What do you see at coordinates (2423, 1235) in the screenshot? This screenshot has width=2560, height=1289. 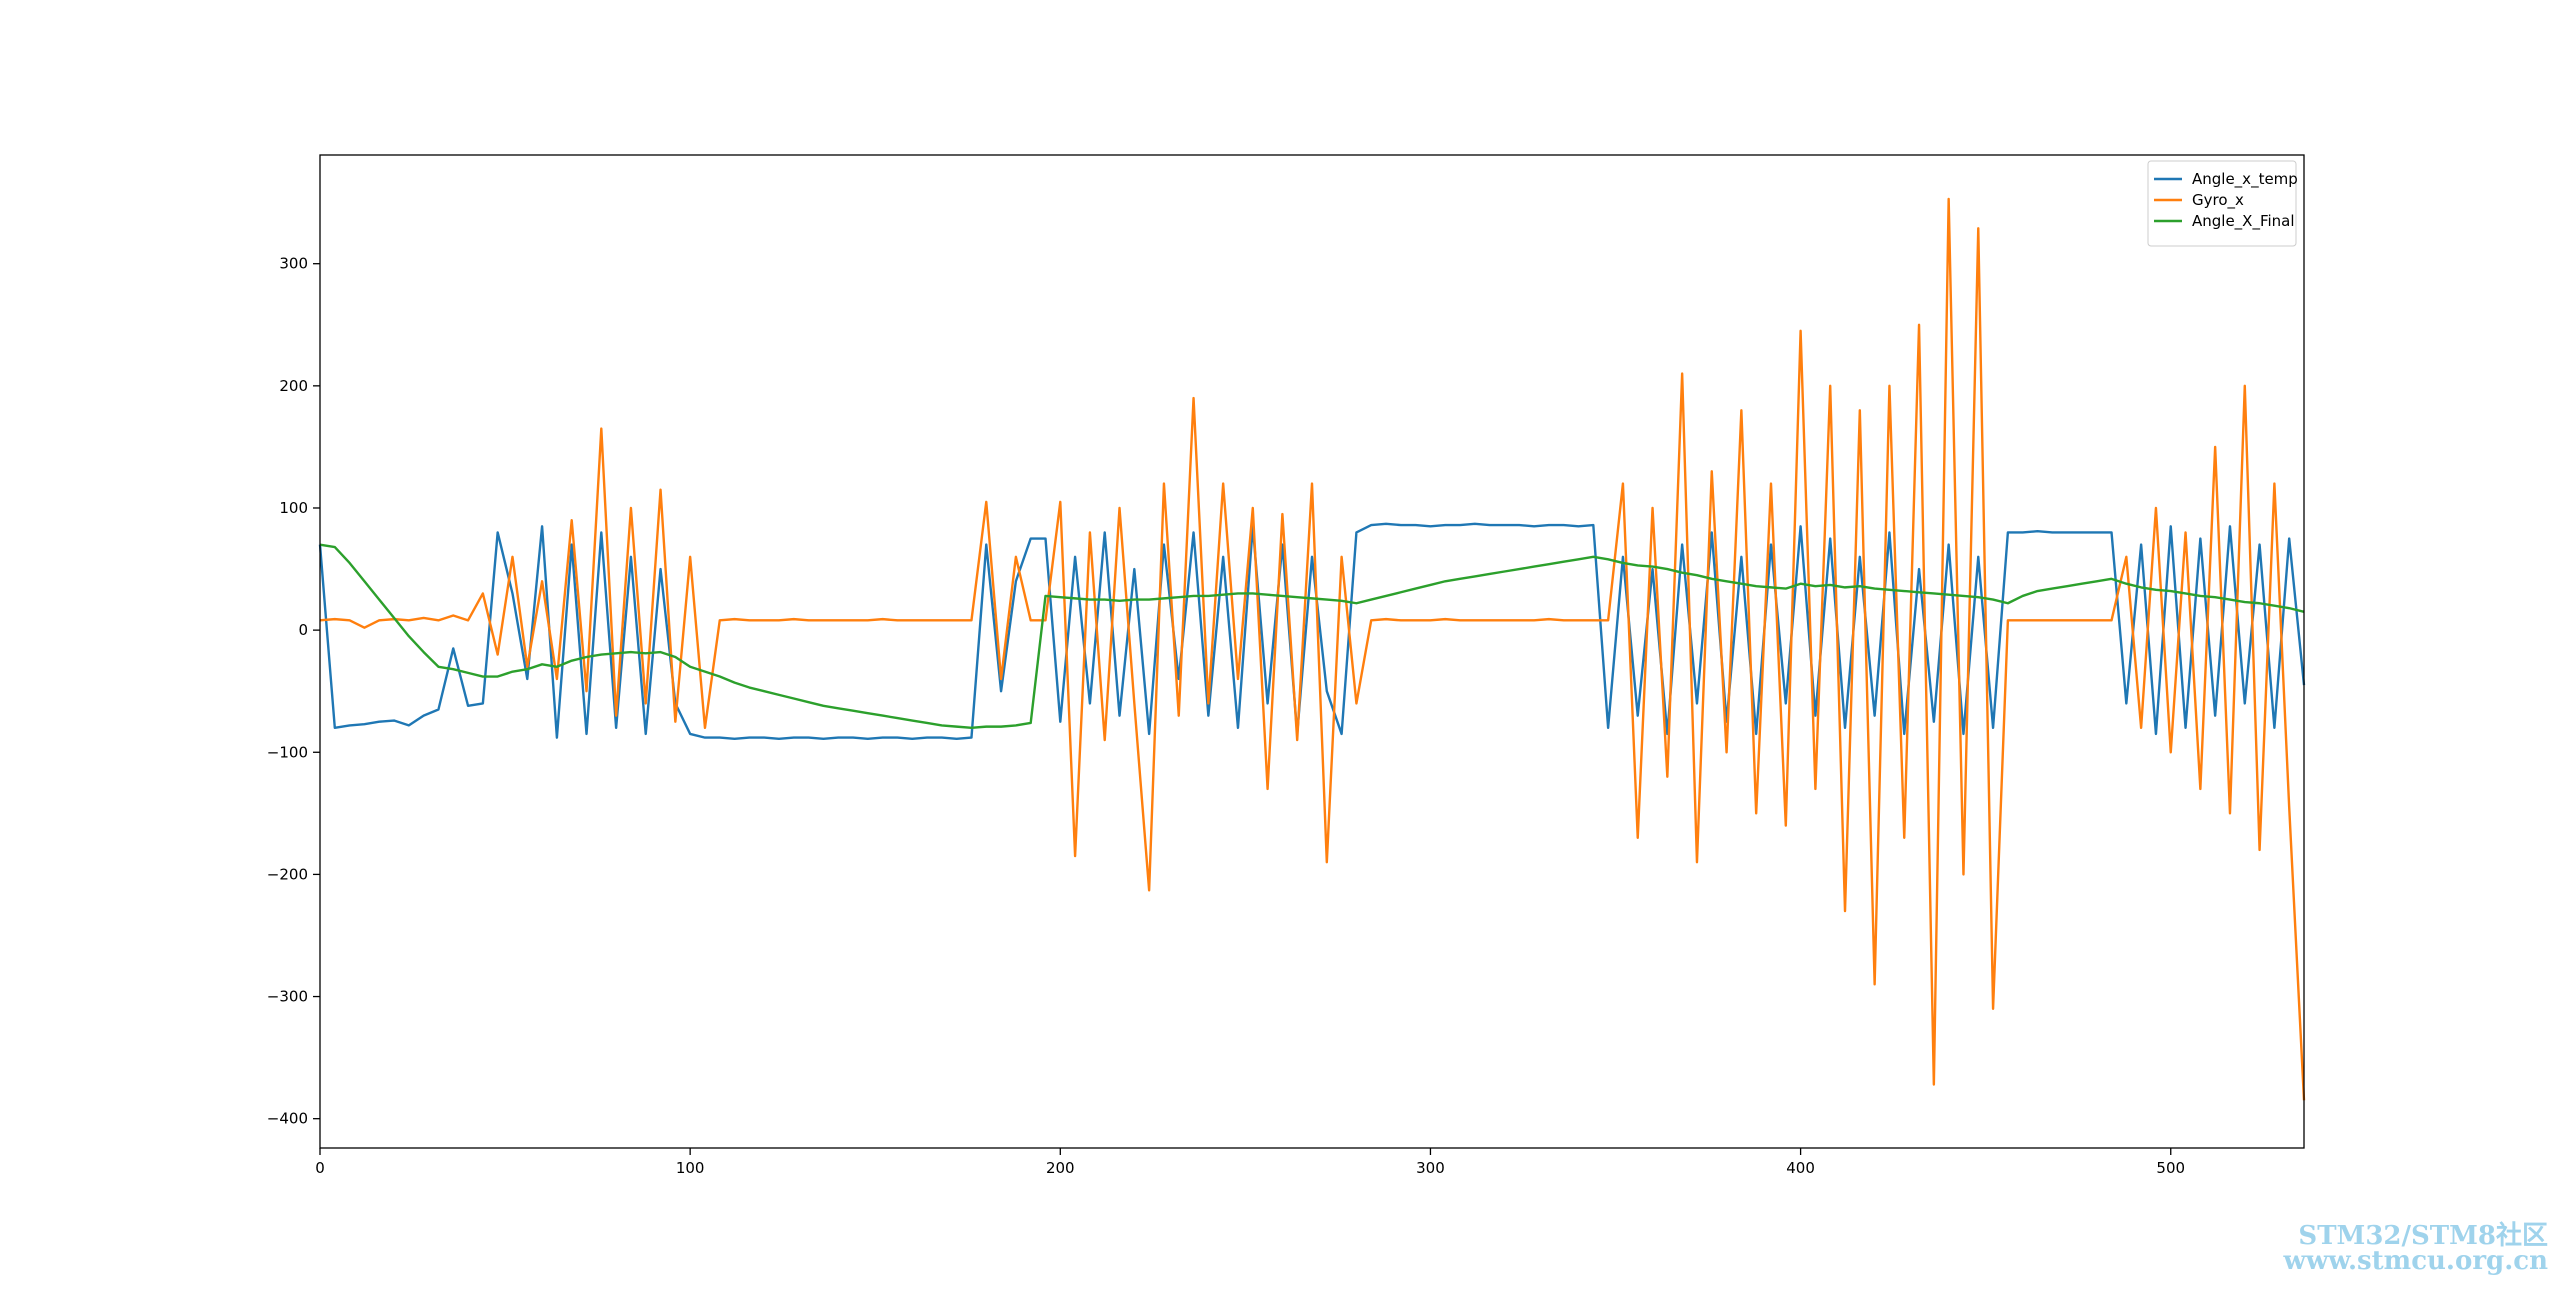 I see `watermark: STM32/STM8社区` at bounding box center [2423, 1235].